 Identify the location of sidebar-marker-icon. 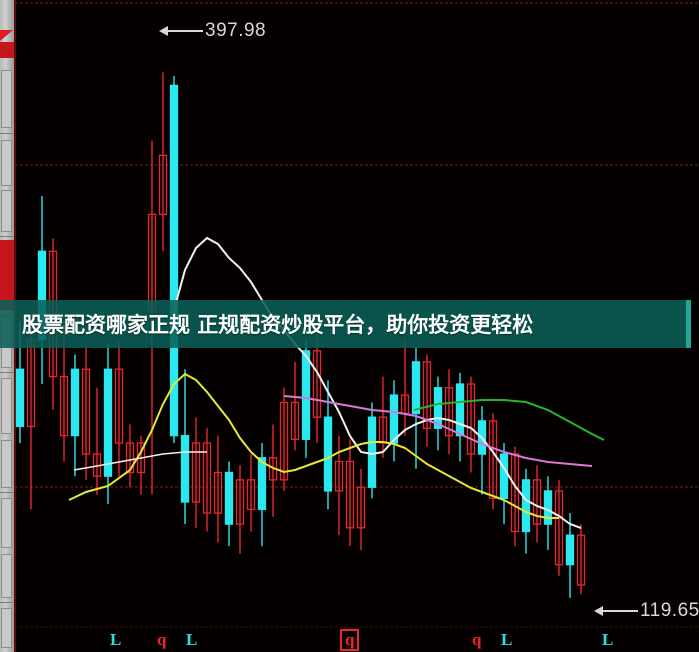
(6, 35).